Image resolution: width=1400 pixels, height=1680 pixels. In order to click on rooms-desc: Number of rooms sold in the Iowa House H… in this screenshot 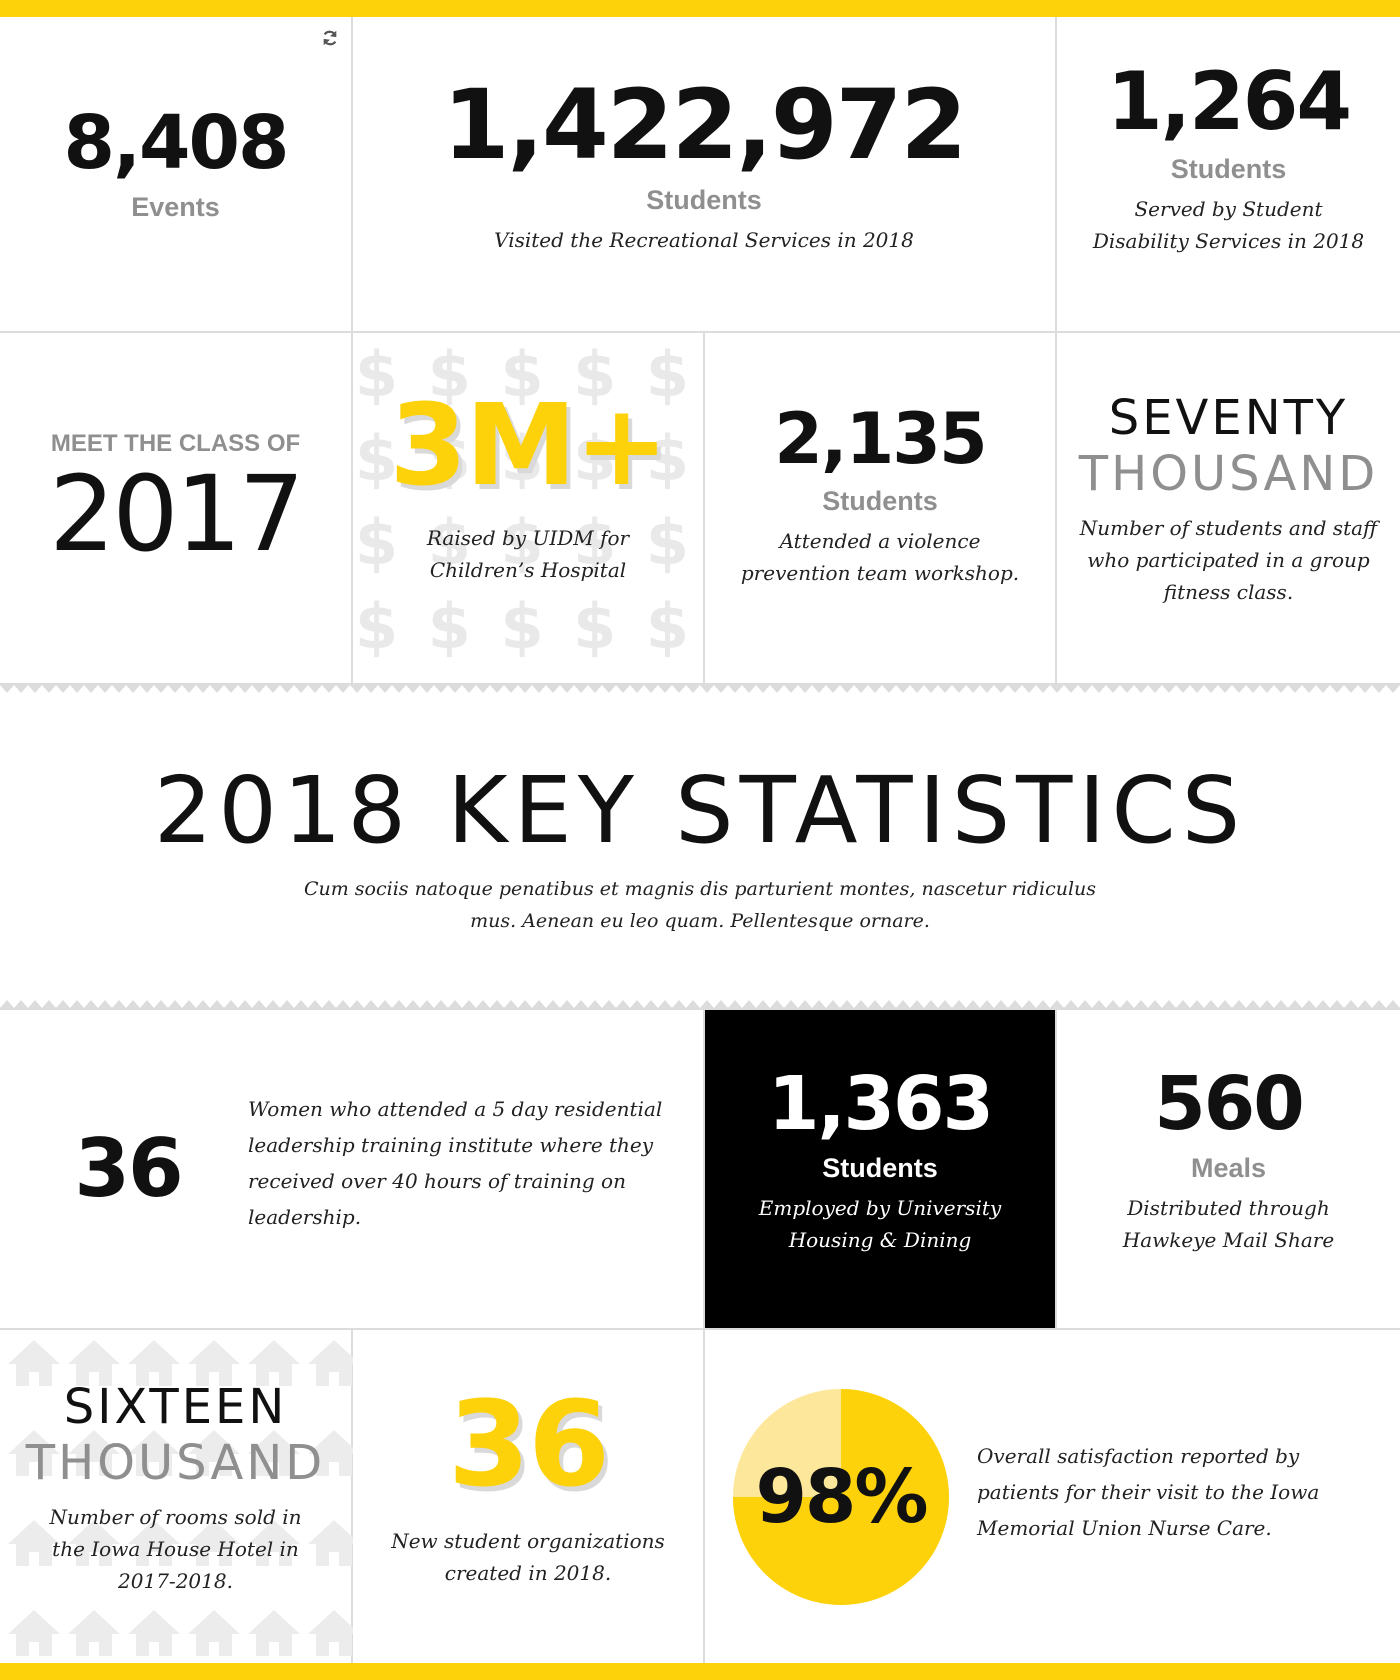, I will do `click(175, 1548)`.